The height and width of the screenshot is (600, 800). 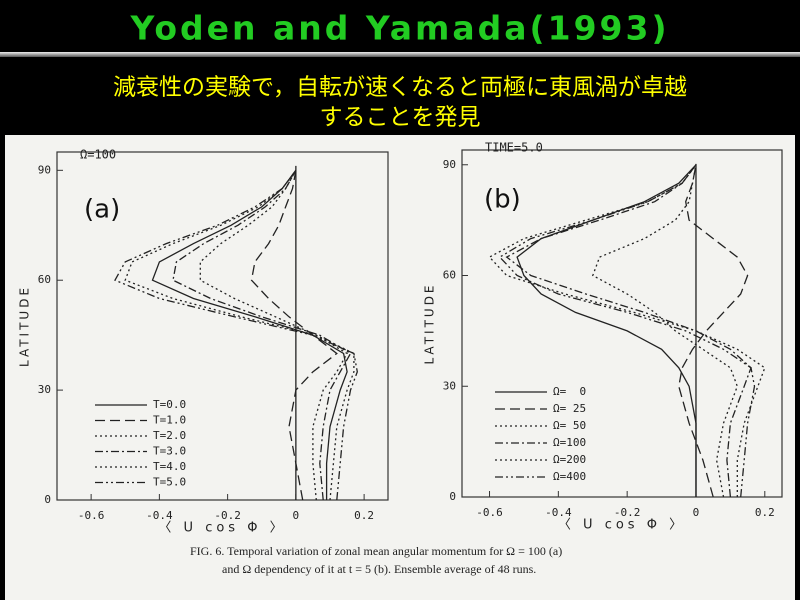 What do you see at coordinates (569, 476) in the screenshot?
I see `legend-label: Ω=400` at bounding box center [569, 476].